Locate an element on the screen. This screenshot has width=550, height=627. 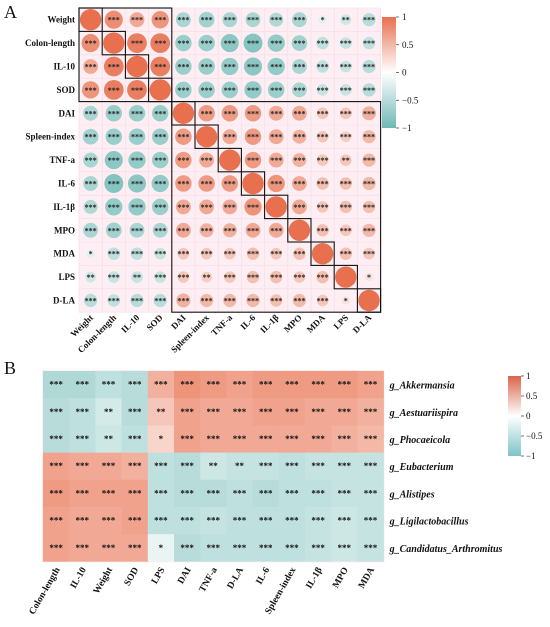
corr-colorbar-label: 0 is located at coordinates (404, 73).